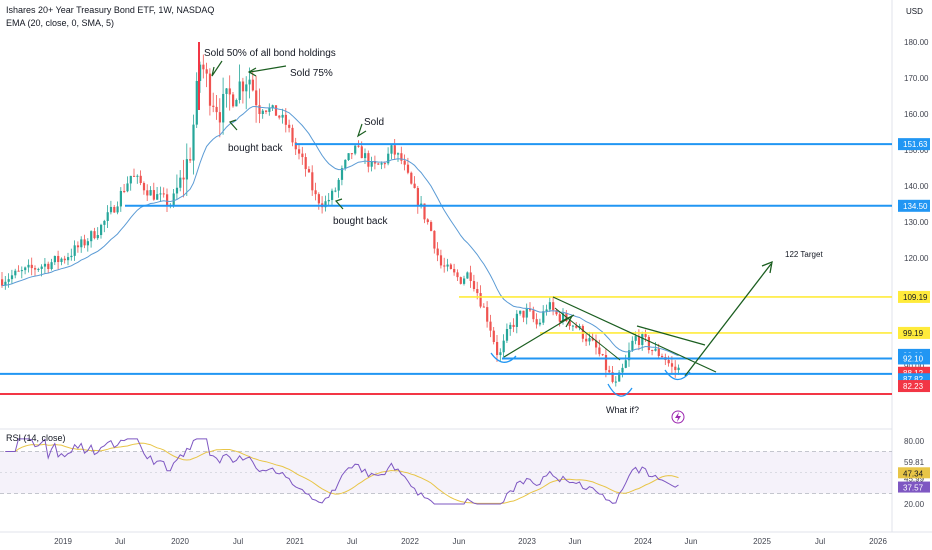  I want to click on rsi-current-tag-bg, so click(914, 487).